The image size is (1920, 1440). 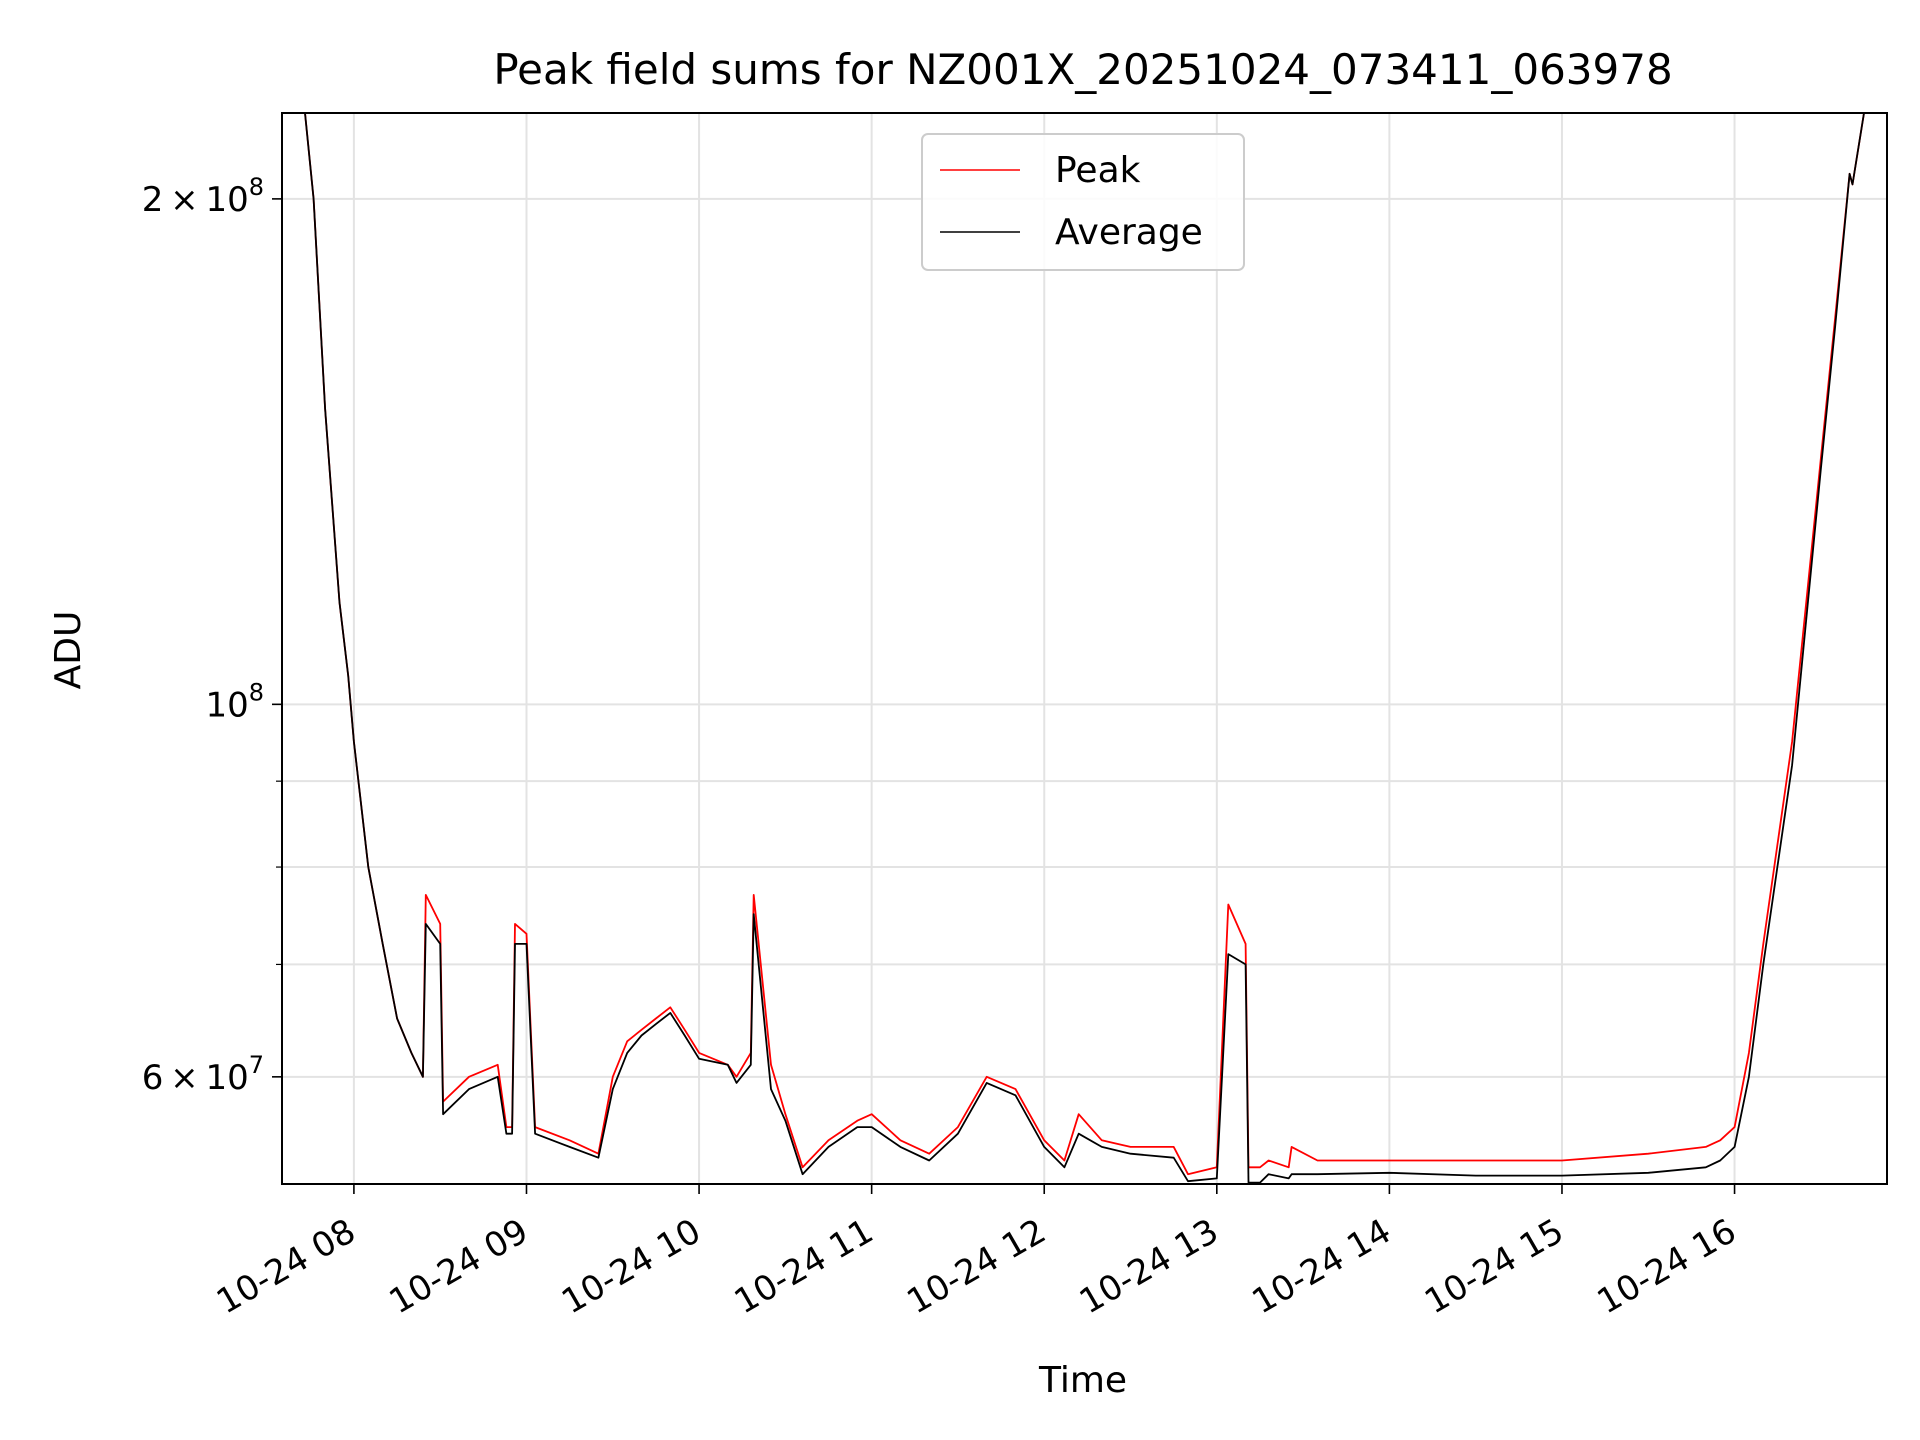 What do you see at coordinates (203, 196) in the screenshot?
I see `y-tick-label: 2 × 10⁸` at bounding box center [203, 196].